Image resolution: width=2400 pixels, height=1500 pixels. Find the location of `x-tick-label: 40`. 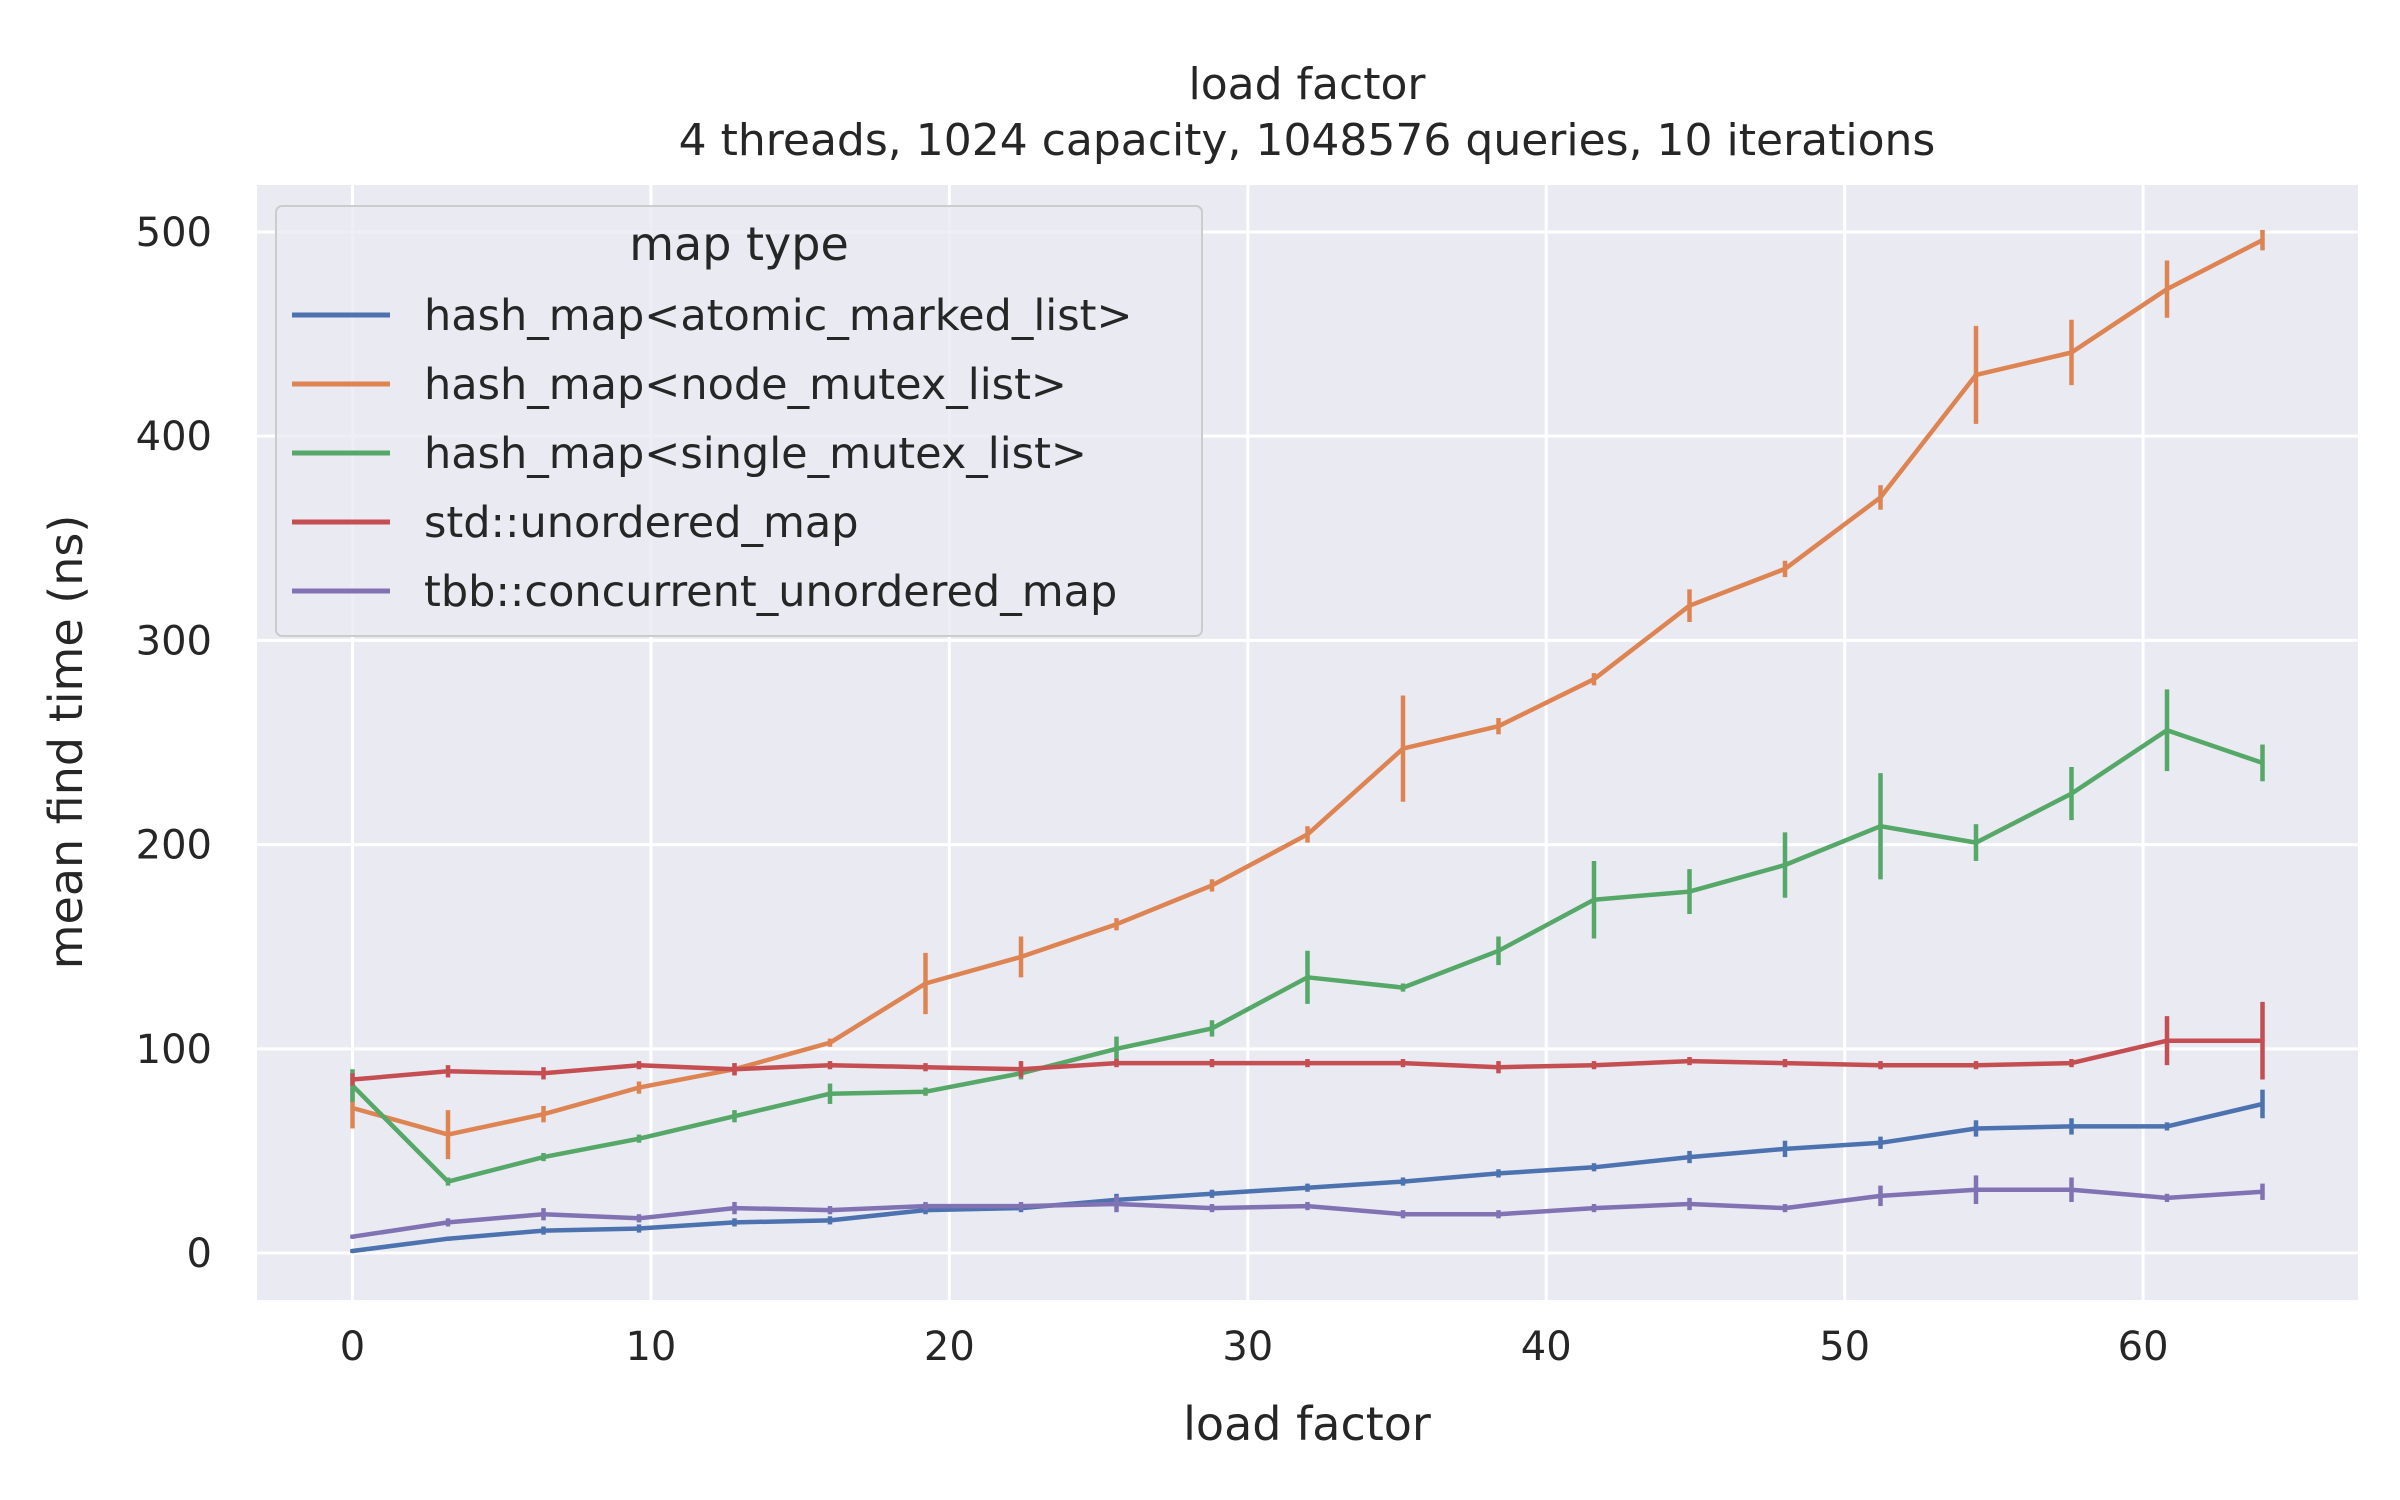

x-tick-label: 40 is located at coordinates (1546, 1347).